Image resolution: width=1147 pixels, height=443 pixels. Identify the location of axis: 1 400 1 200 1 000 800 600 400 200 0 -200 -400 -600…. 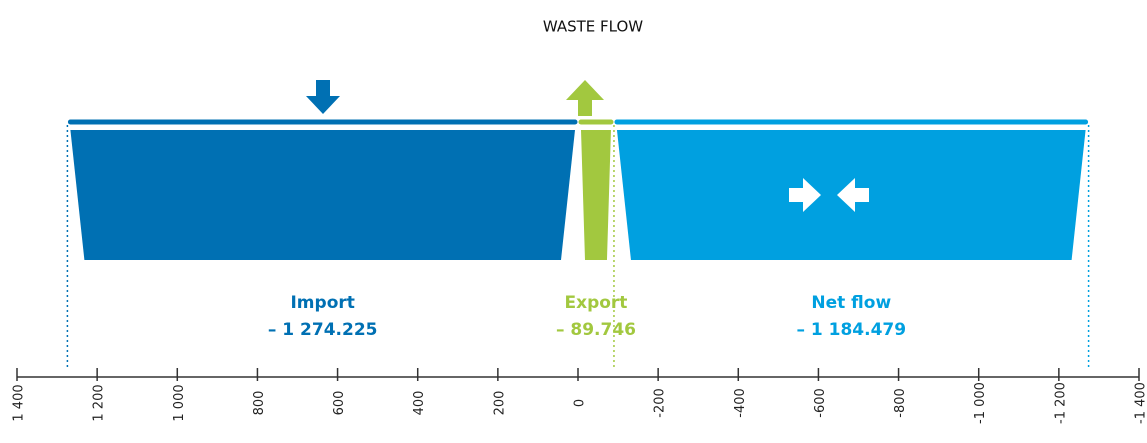
(579, 396).